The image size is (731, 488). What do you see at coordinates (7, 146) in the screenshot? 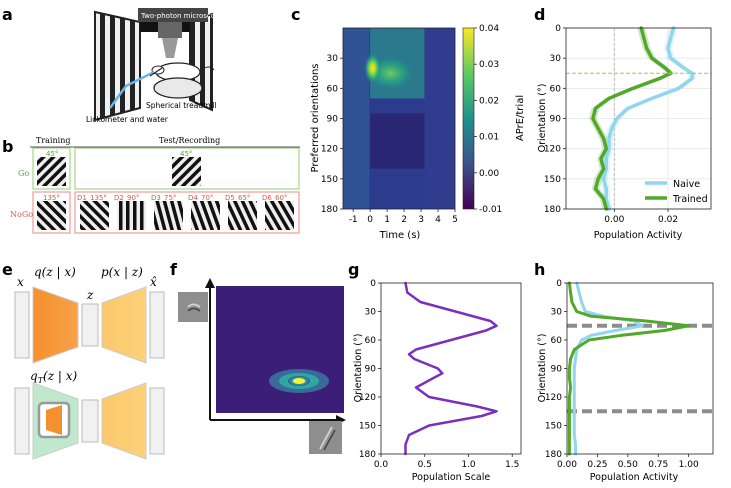
I see `panel-label-b: b` at bounding box center [7, 146].